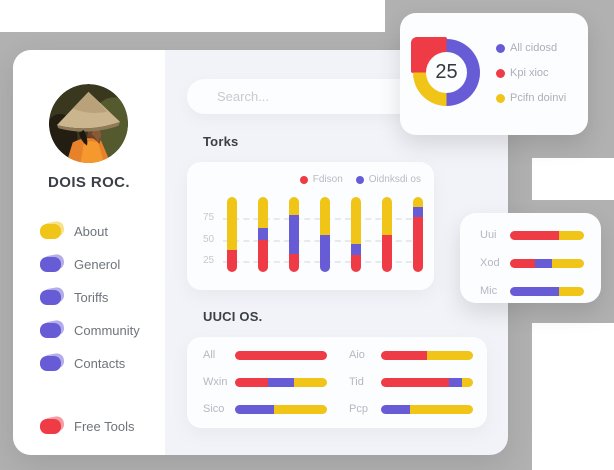 The image size is (614, 470). Describe the element at coordinates (356, 382) in the screenshot. I see `bar-row-label: Tid` at that location.